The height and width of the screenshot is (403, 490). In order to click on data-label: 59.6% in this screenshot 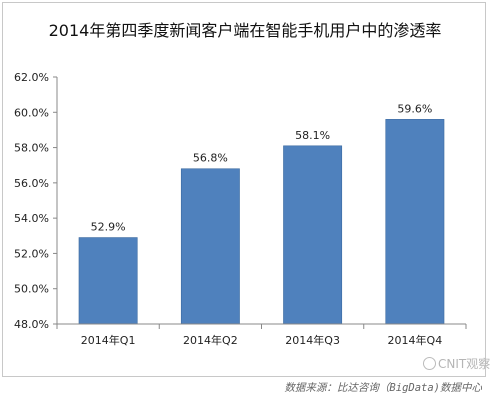, I will do `click(414, 108)`.